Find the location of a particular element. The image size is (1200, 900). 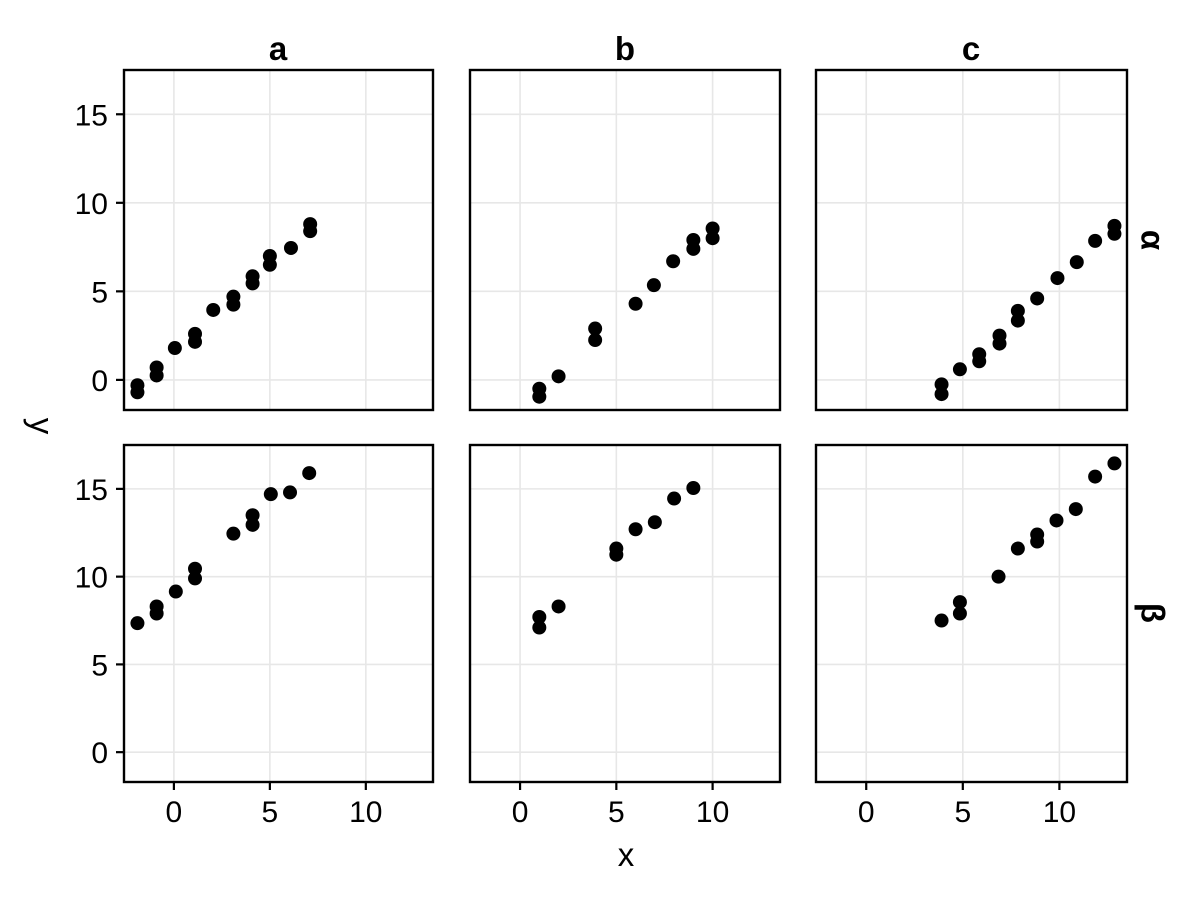

panel-b-beta: 0 5 10 is located at coordinates (625, 636).